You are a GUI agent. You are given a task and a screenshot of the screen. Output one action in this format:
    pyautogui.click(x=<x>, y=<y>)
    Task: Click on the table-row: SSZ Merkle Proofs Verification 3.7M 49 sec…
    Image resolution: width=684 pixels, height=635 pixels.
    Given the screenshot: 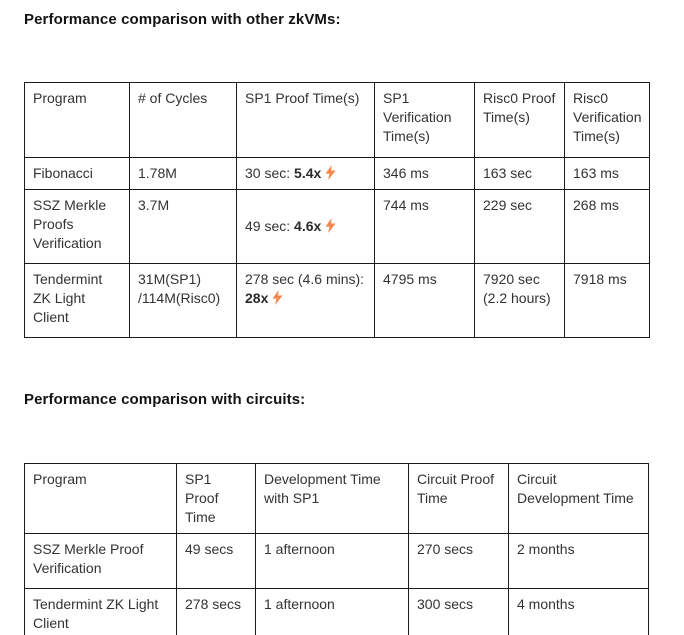 What is the action you would take?
    pyautogui.click(x=337, y=226)
    